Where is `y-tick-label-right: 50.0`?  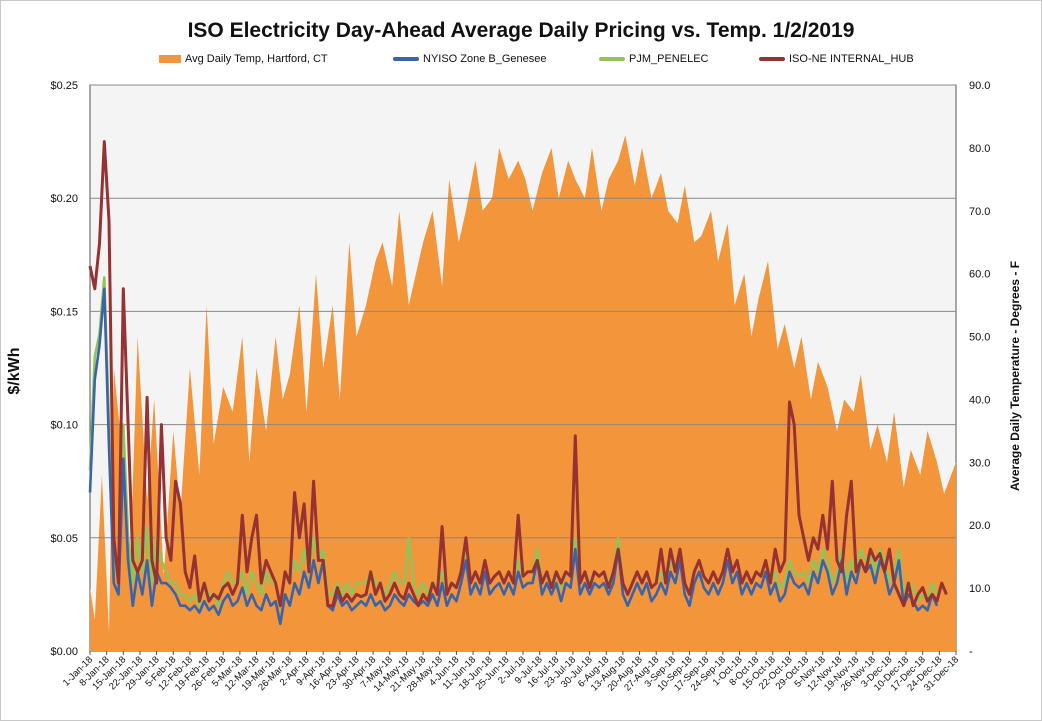
y-tick-label-right: 50.0 is located at coordinates (979, 338).